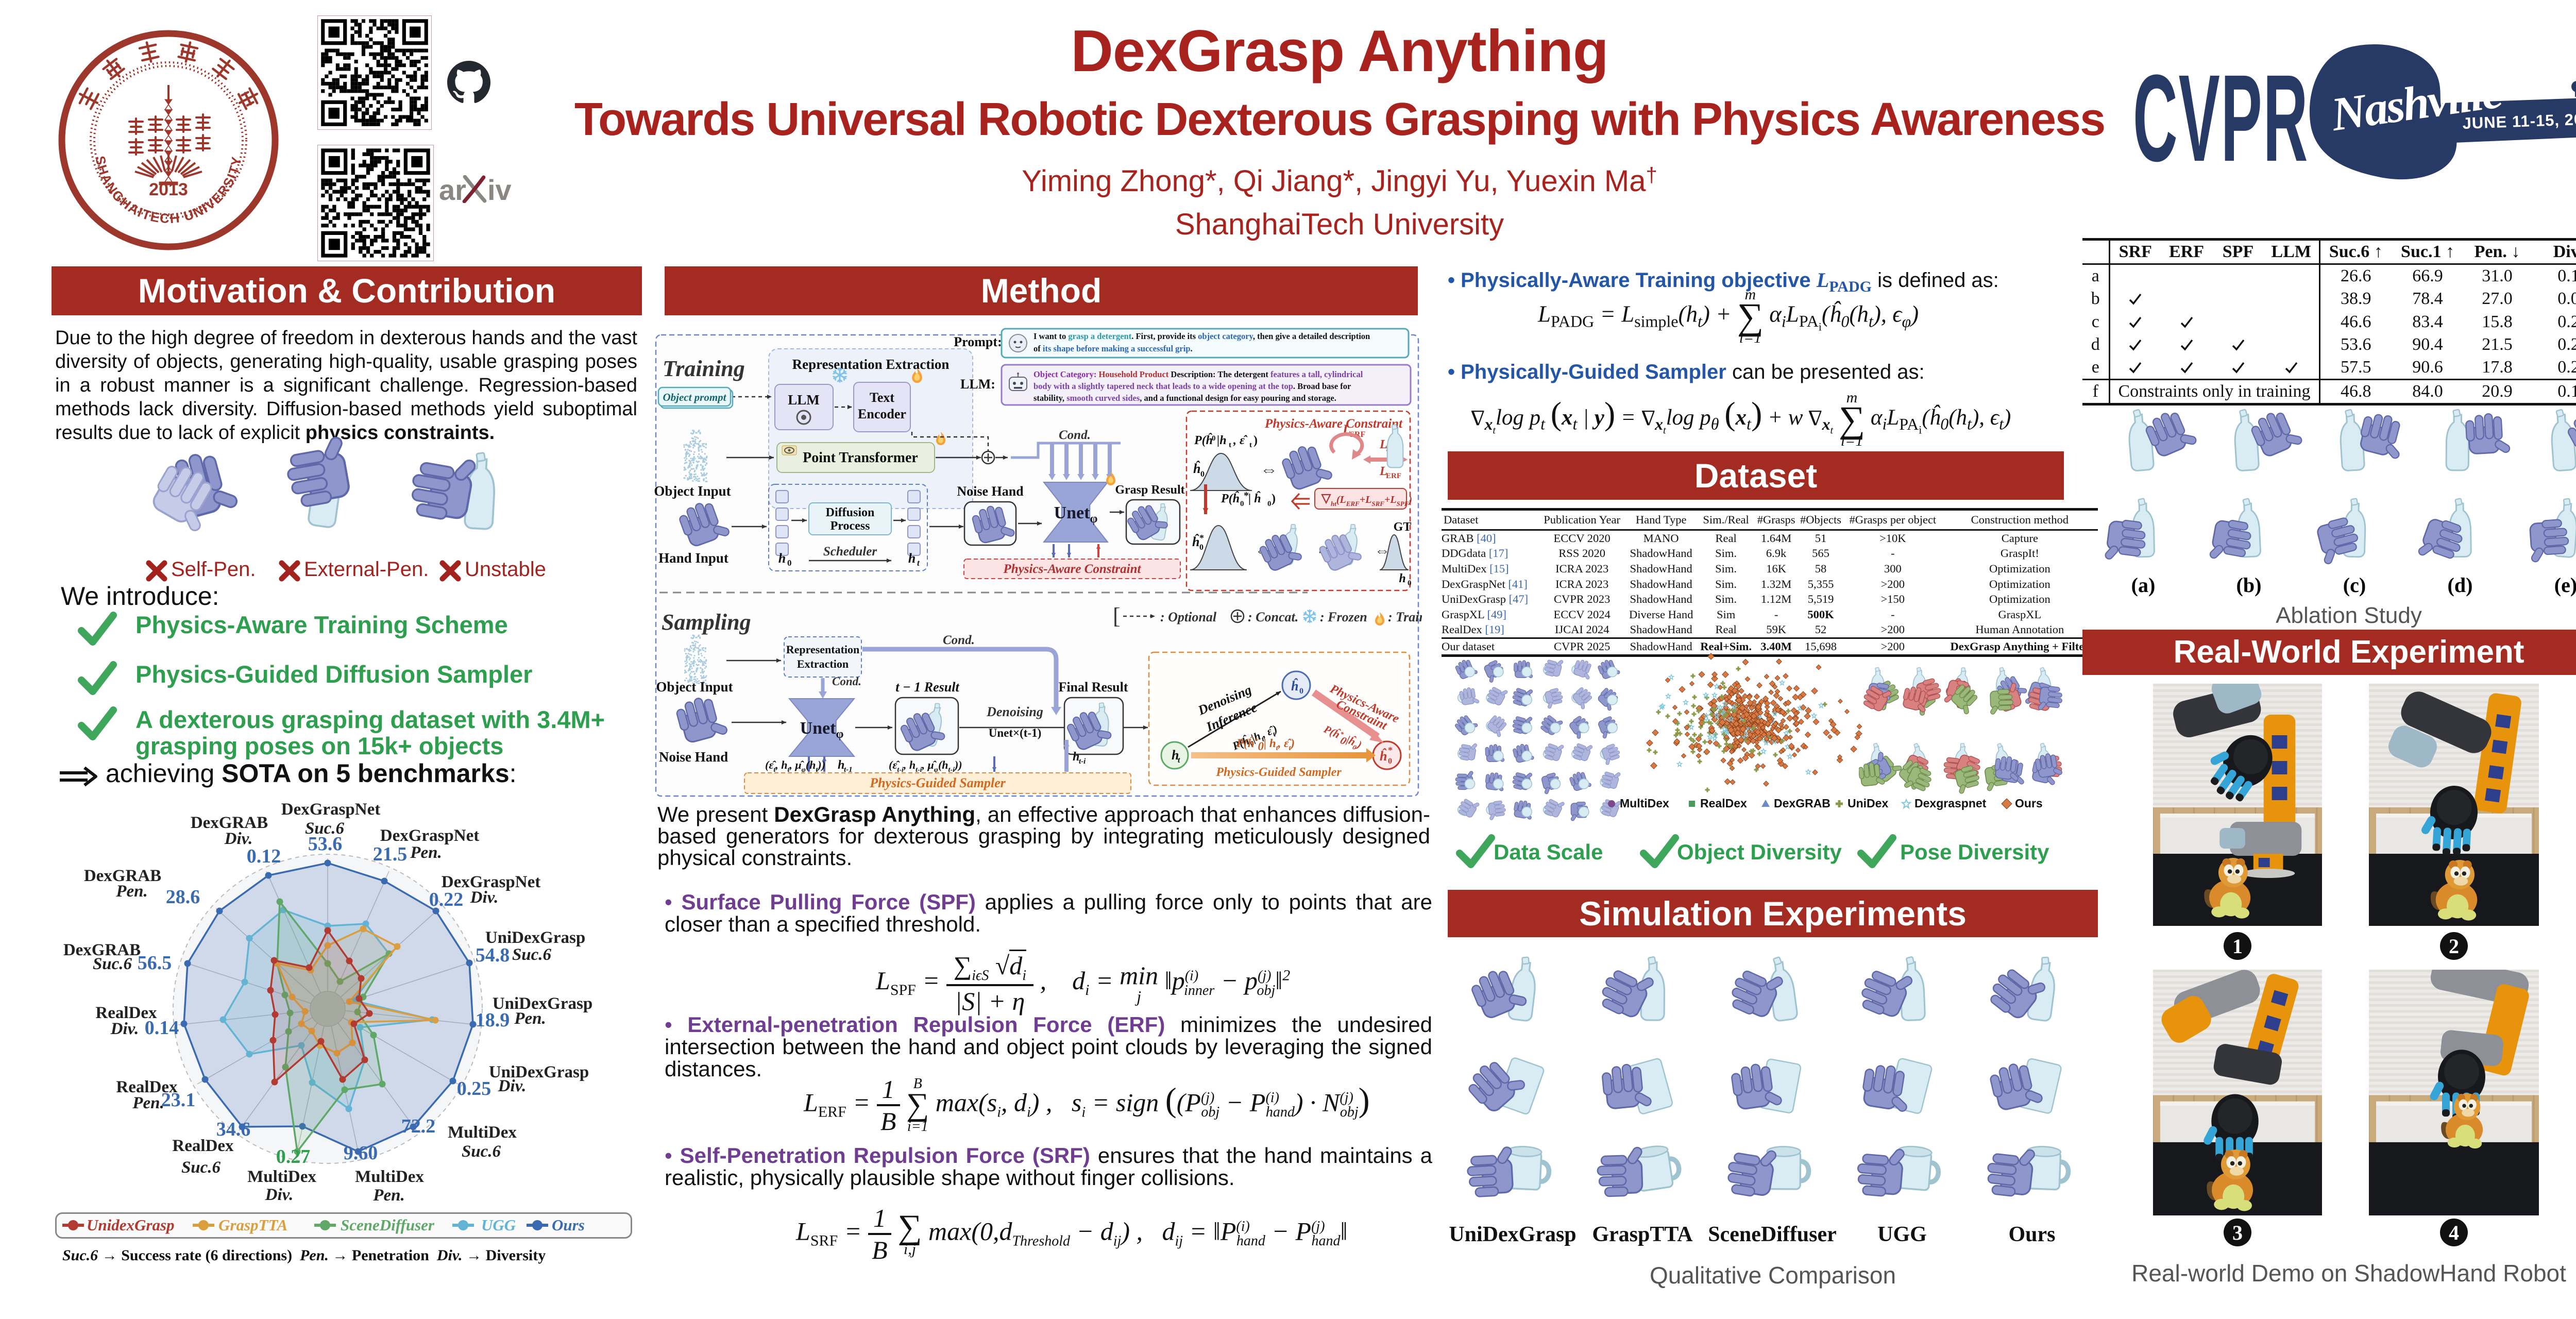  Describe the element at coordinates (493, 955) in the screenshot. I see `svg-text: 54.8` at that location.